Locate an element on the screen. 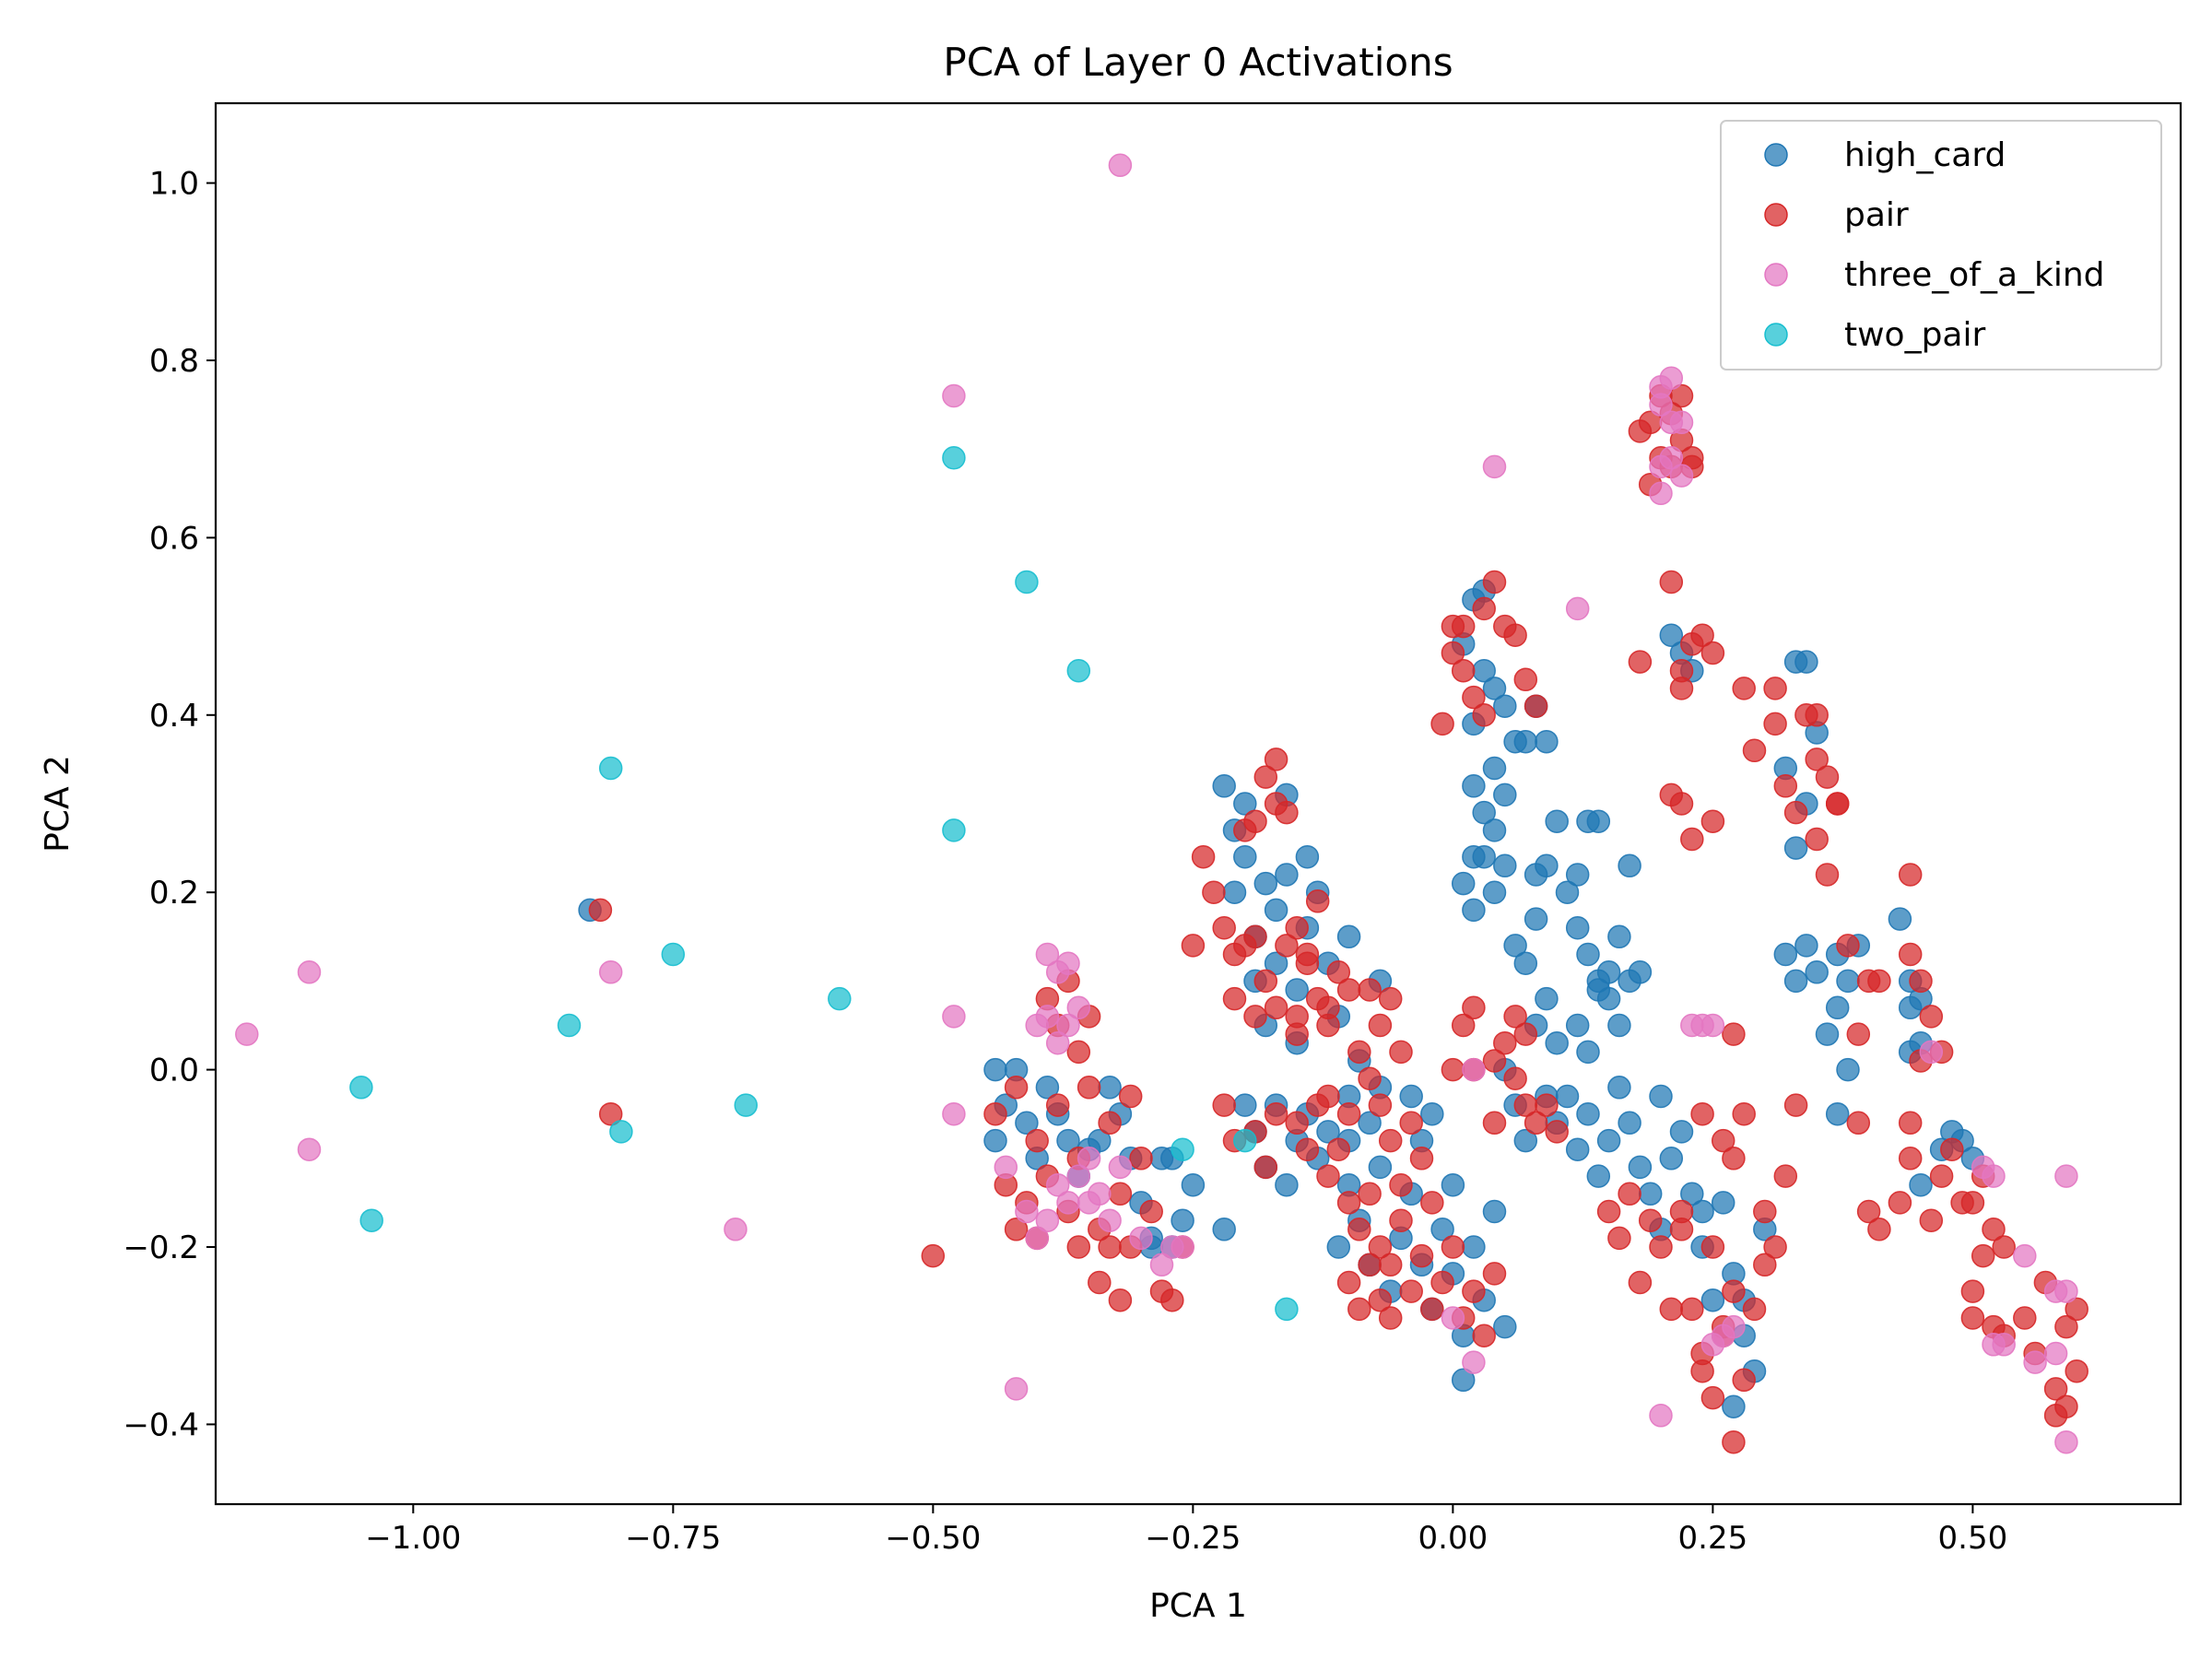 This screenshot has height=1659, width=2212. legend-marker is located at coordinates (1776, 155).